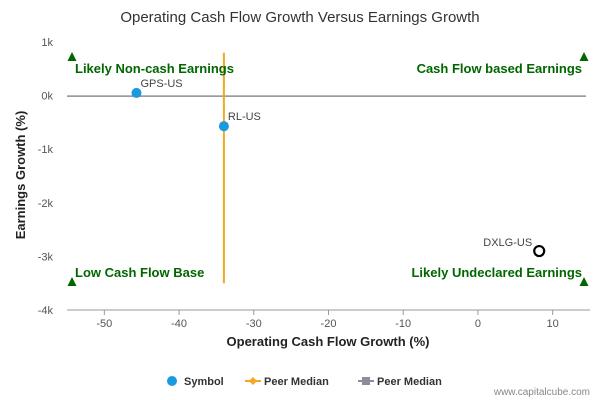  Describe the element at coordinates (172, 381) in the screenshot. I see `legend-symbol-marker` at that location.